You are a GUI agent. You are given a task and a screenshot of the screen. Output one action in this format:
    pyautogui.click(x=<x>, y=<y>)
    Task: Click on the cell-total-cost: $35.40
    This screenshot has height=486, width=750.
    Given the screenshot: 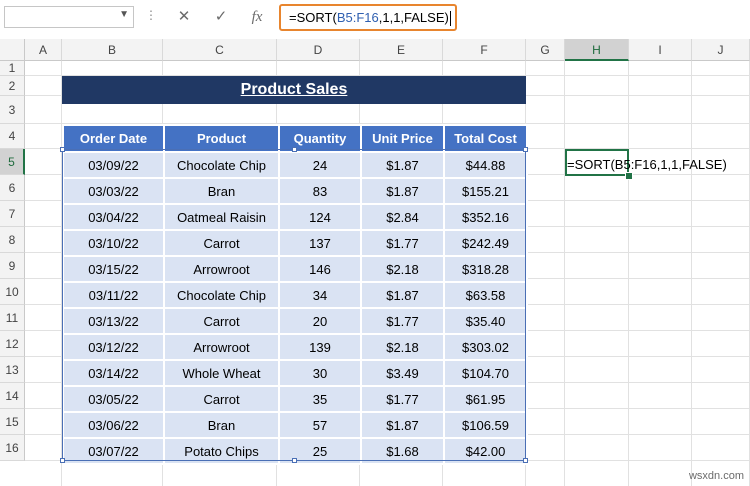 What is the action you would take?
    pyautogui.click(x=485, y=321)
    